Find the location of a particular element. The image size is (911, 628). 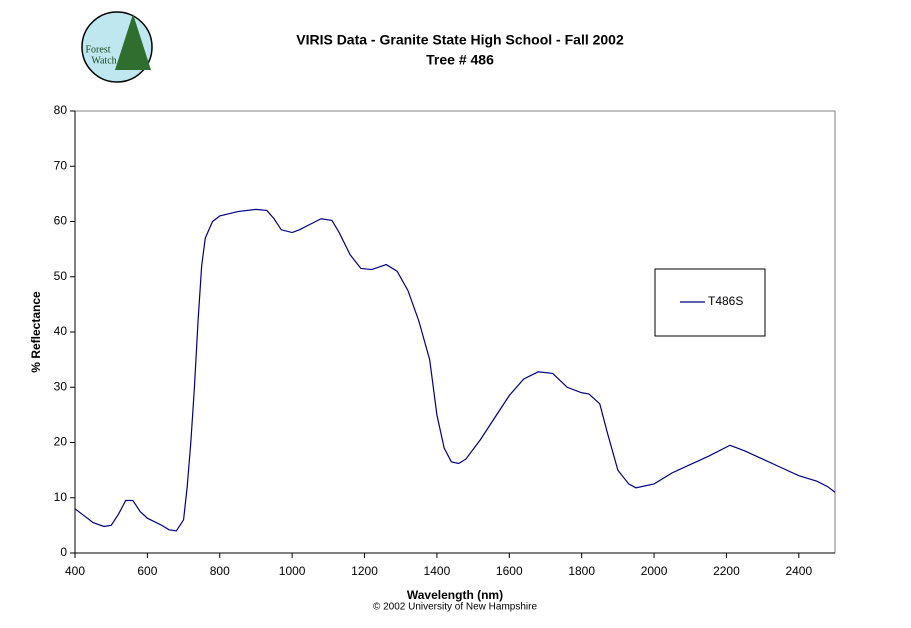

y-tick-label: 70 is located at coordinates (61, 165).